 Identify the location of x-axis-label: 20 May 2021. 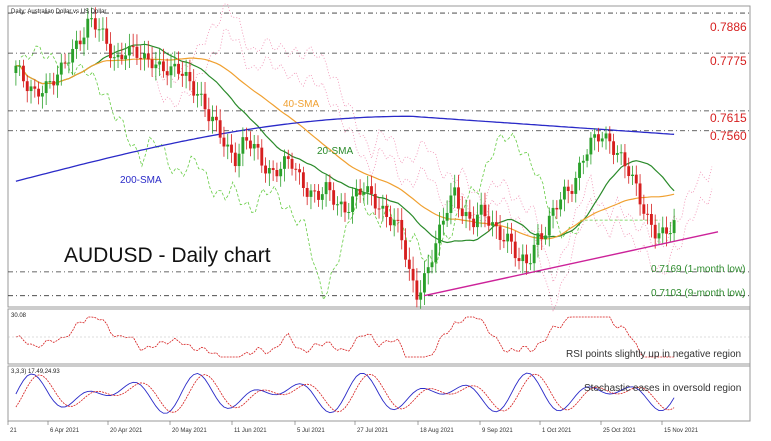
(189, 431).